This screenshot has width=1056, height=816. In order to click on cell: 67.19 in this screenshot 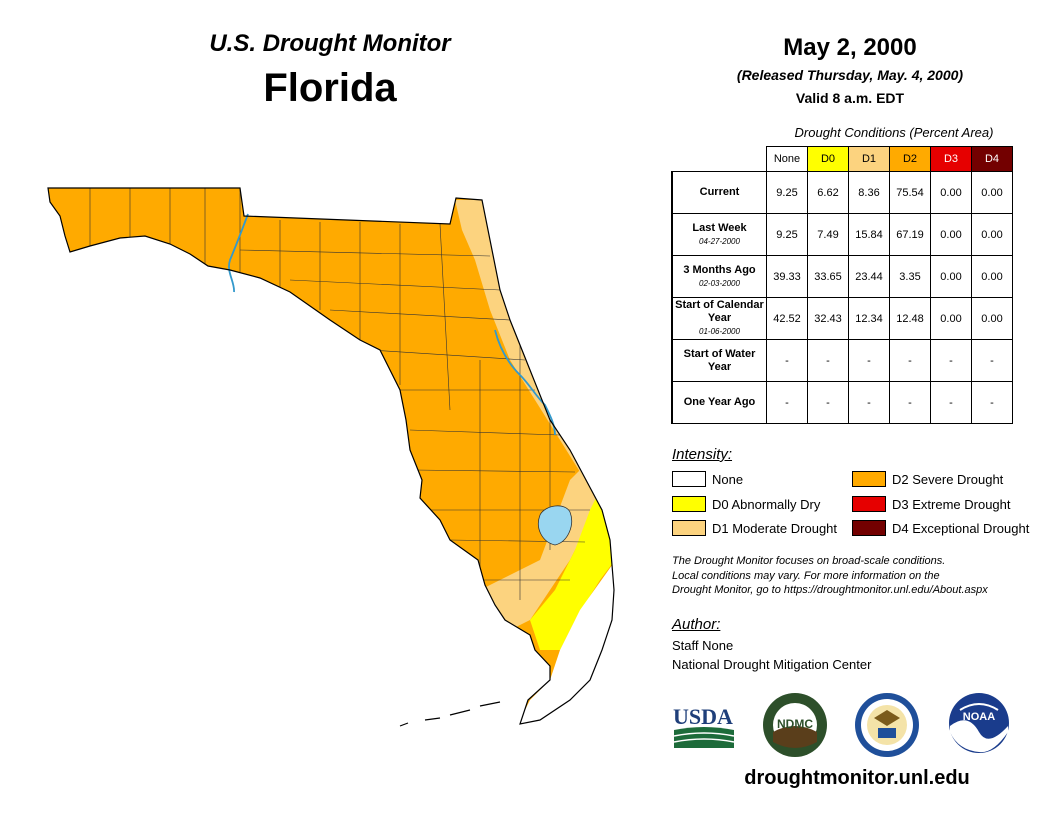, I will do `click(910, 234)`.